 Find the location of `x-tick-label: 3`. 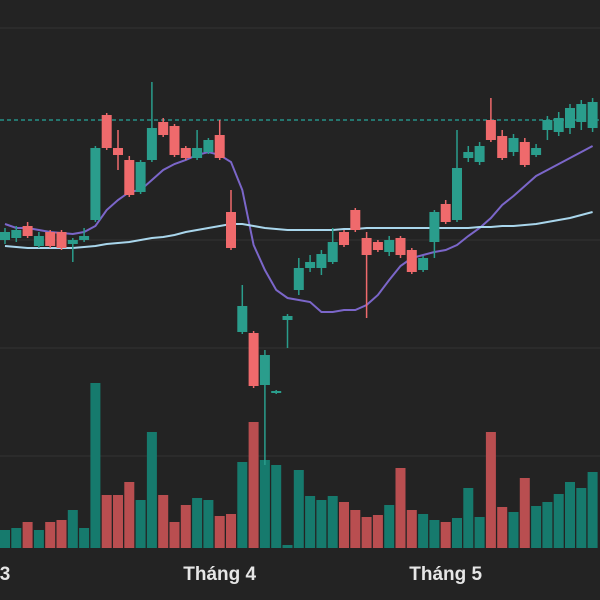

x-tick-label: 3 is located at coordinates (5, 574).